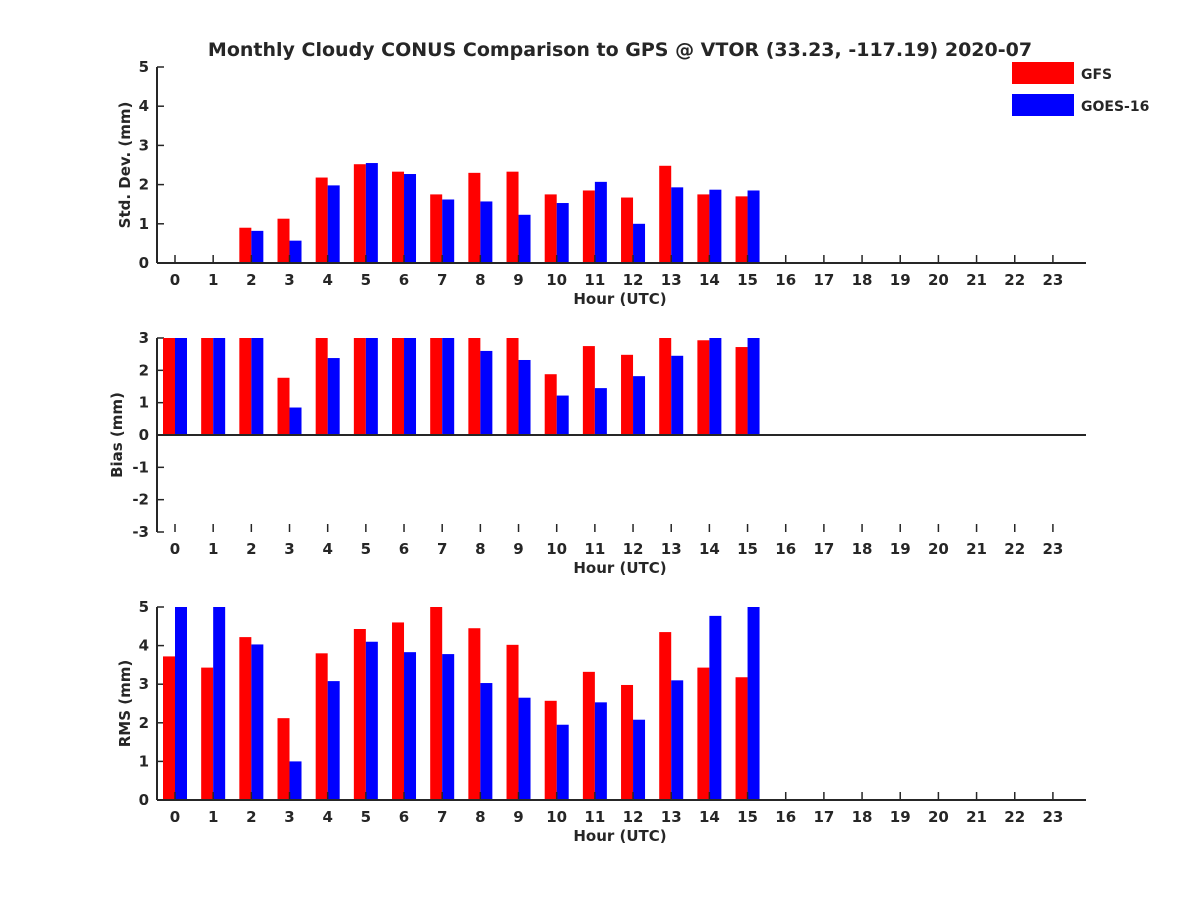 Image resolution: width=1200 pixels, height=905 pixels. What do you see at coordinates (207, 386) in the screenshot?
I see `bar-gfs-h1` at bounding box center [207, 386].